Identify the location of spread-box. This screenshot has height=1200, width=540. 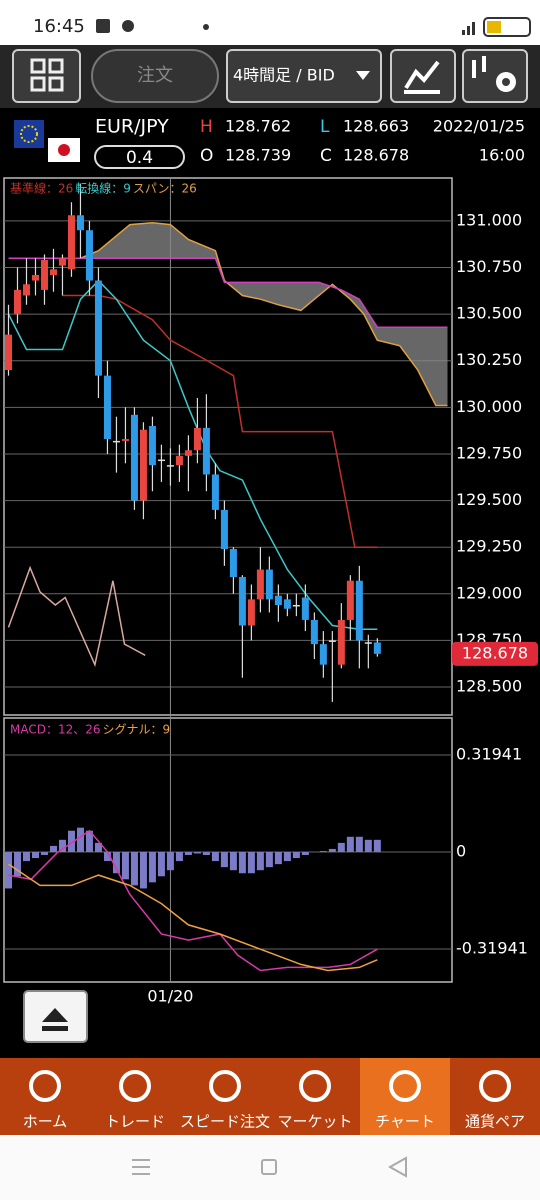
(139, 157).